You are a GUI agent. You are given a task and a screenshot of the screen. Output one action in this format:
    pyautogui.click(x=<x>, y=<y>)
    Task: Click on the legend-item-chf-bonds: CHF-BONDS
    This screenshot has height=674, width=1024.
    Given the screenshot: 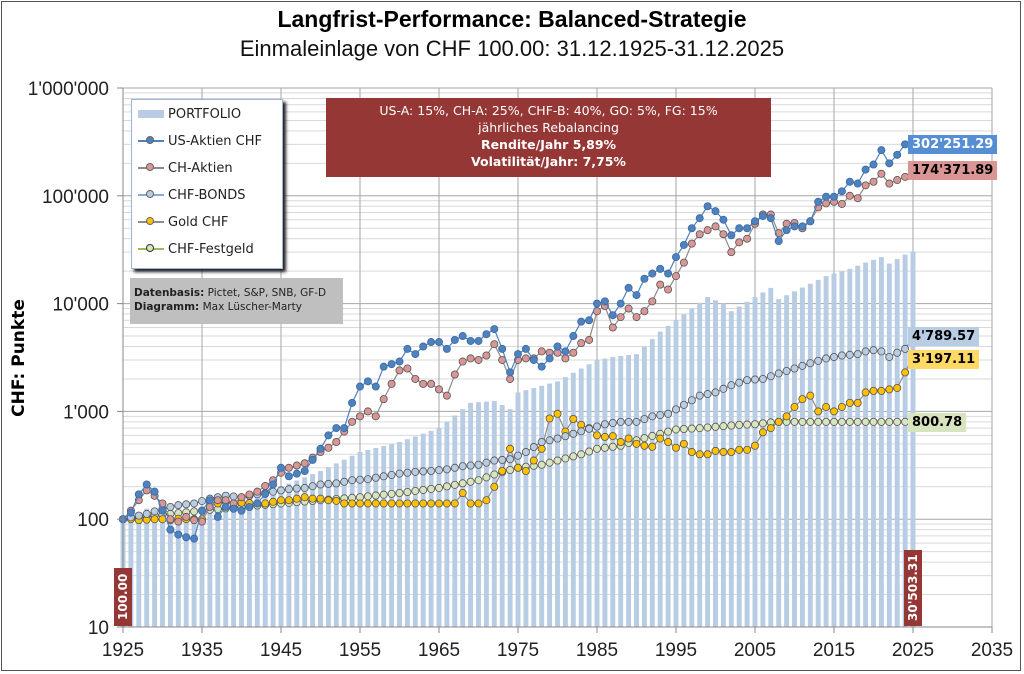 What is the action you would take?
    pyautogui.click(x=191, y=195)
    